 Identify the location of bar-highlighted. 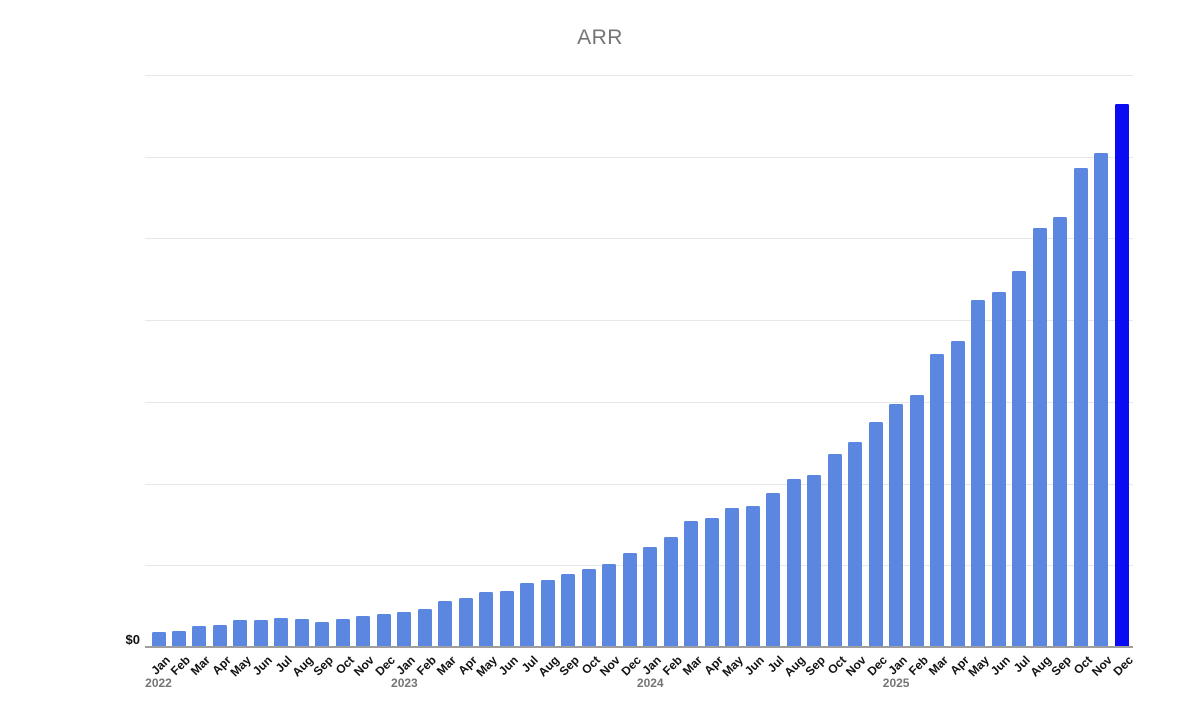
(1121, 375).